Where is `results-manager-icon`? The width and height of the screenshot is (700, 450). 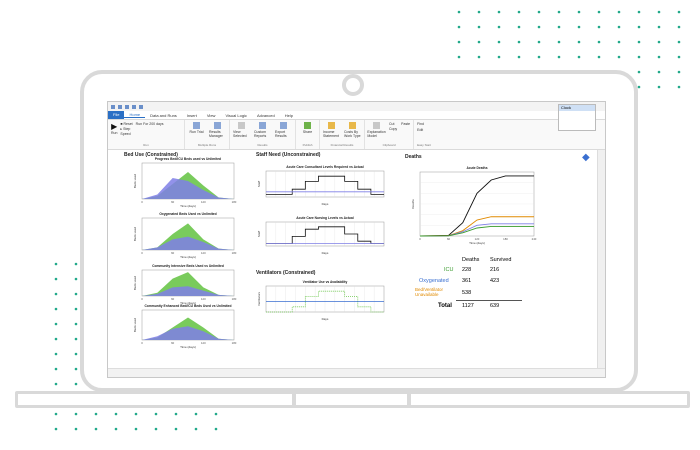 results-manager-icon is located at coordinates (217, 125).